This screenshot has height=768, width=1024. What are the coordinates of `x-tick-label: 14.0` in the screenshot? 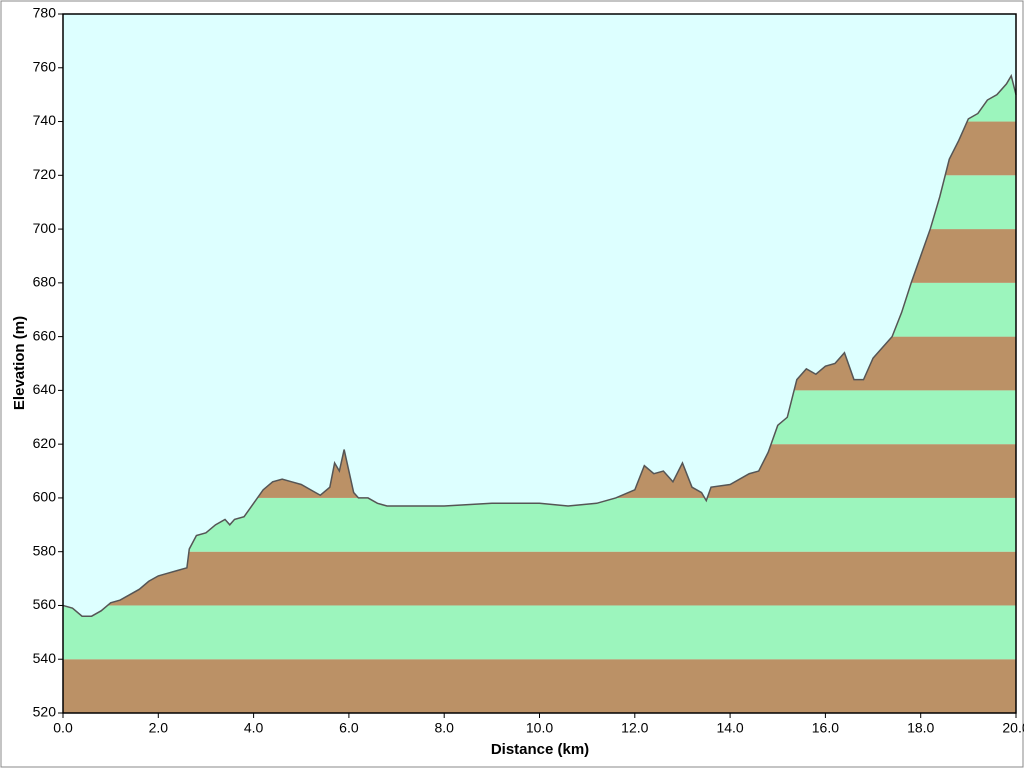 It's located at (729, 728).